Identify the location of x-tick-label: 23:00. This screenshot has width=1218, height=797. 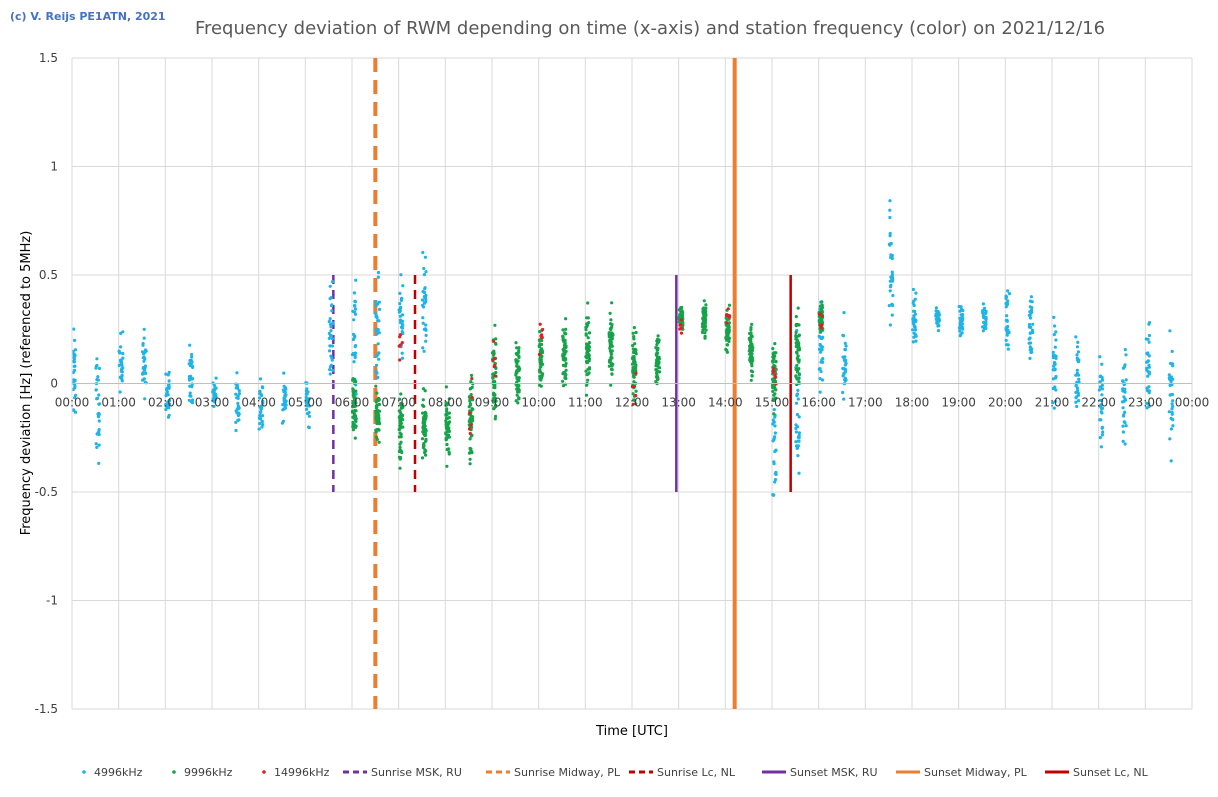
(1145, 403).